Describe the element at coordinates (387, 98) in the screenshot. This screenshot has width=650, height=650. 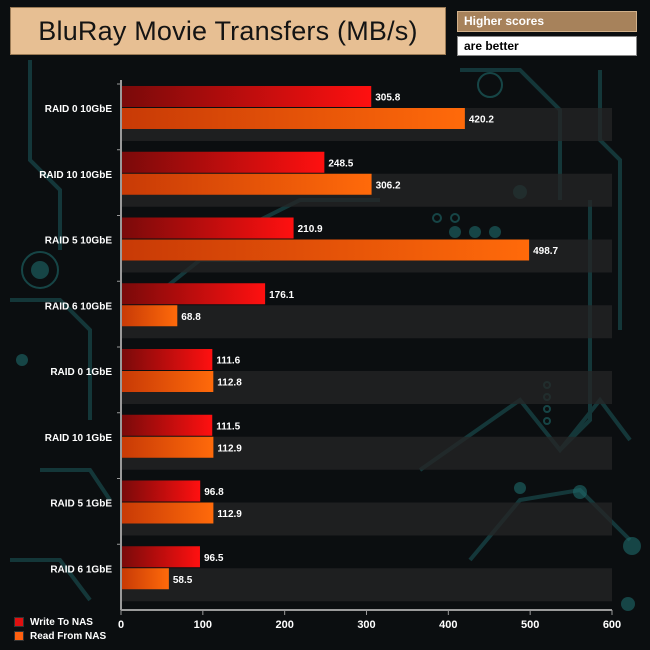
I see `data-label-write: 305.8` at that location.